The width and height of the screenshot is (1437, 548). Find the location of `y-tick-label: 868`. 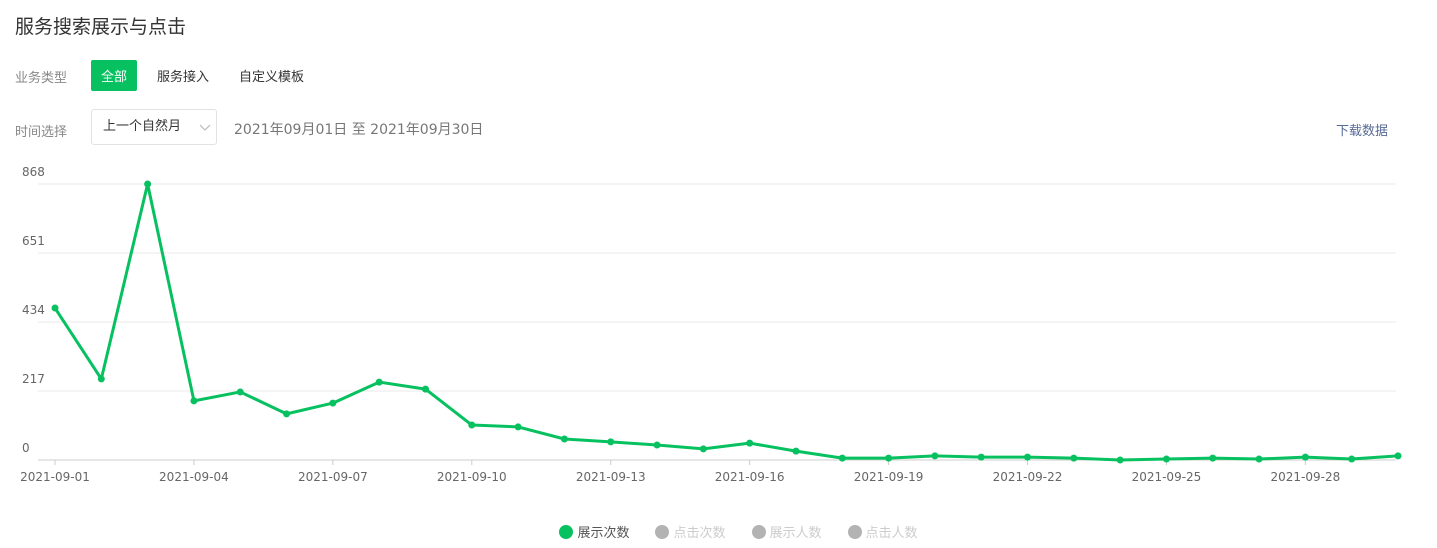

y-tick-label: 868 is located at coordinates (33, 172).